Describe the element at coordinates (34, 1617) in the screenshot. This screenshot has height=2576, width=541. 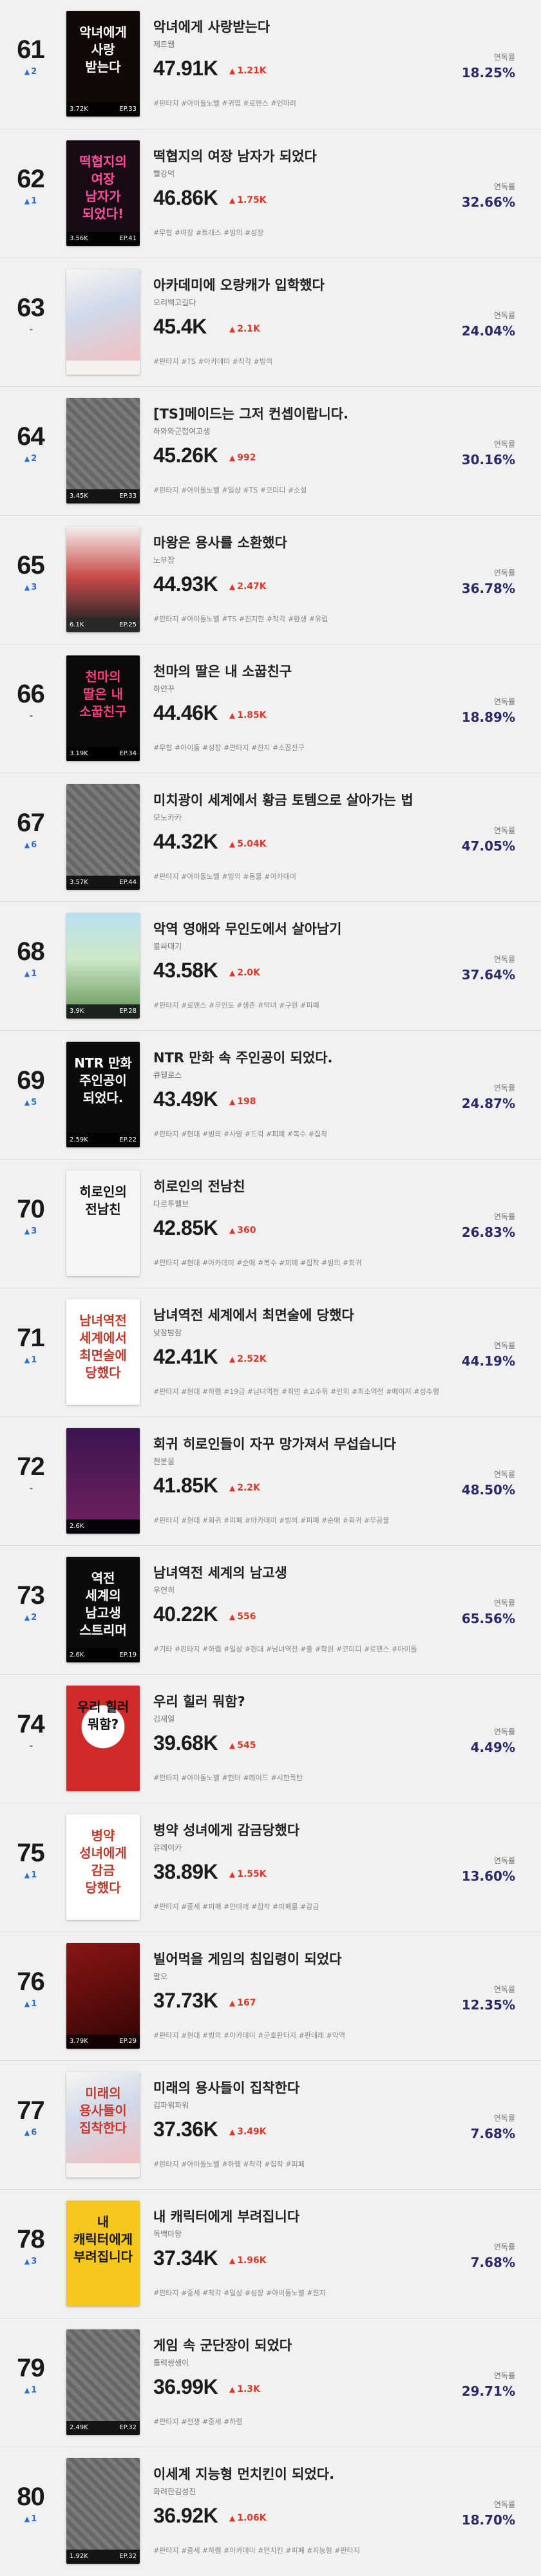
I see `rank-change-value: 2` at that location.